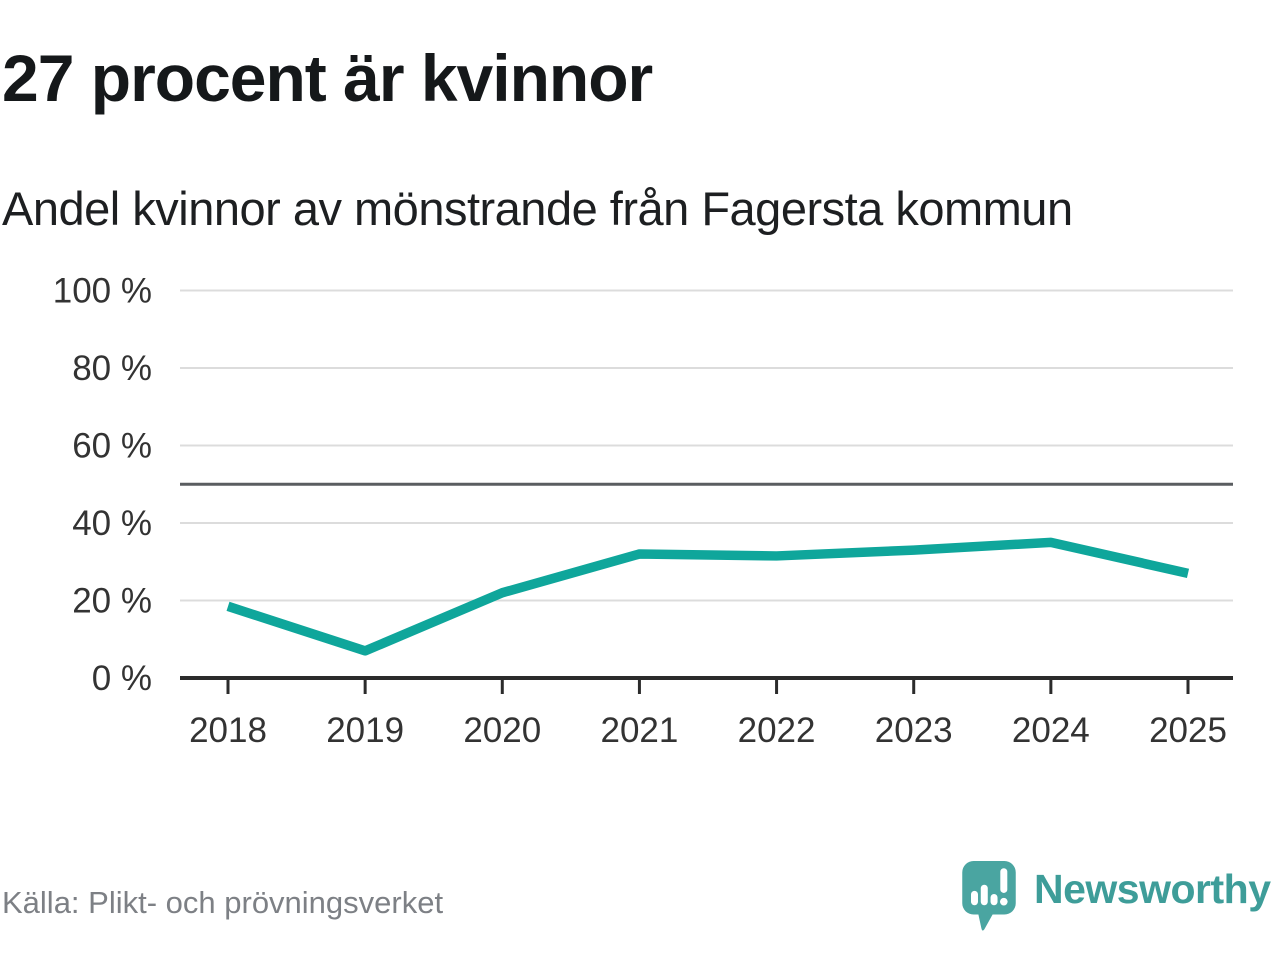  Describe the element at coordinates (502, 730) in the screenshot. I see `x-tick-label: 2020` at that location.